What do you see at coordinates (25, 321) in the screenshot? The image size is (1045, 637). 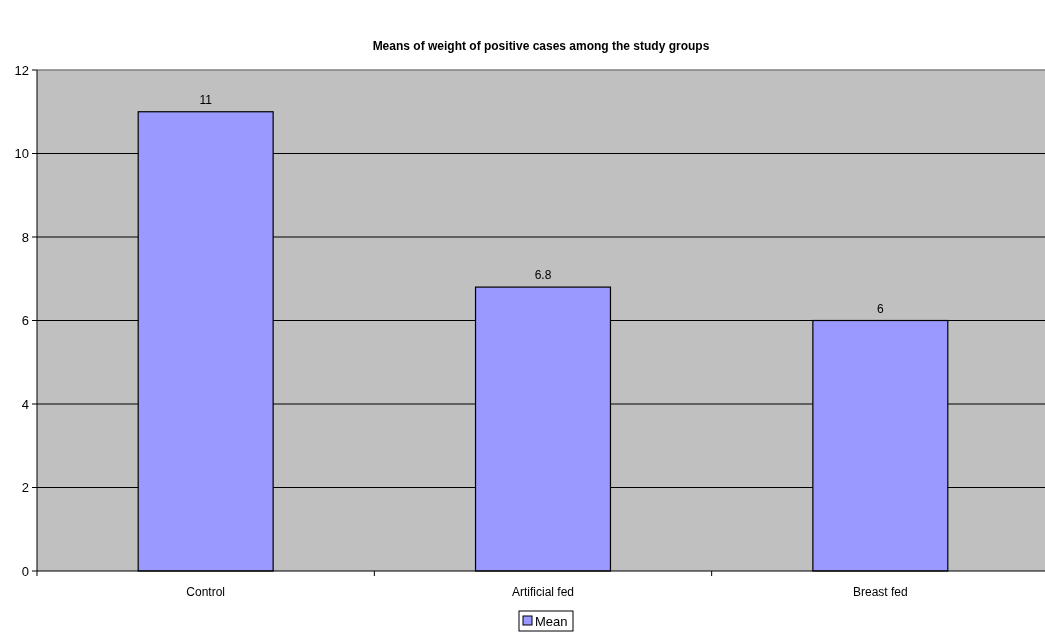 I see `y-tick-label: 6` at bounding box center [25, 321].